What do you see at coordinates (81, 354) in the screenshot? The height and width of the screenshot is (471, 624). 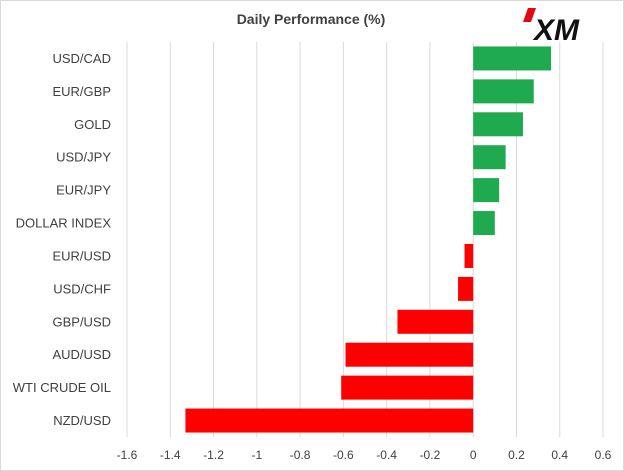 I see `category-label: AUD/USD` at bounding box center [81, 354].